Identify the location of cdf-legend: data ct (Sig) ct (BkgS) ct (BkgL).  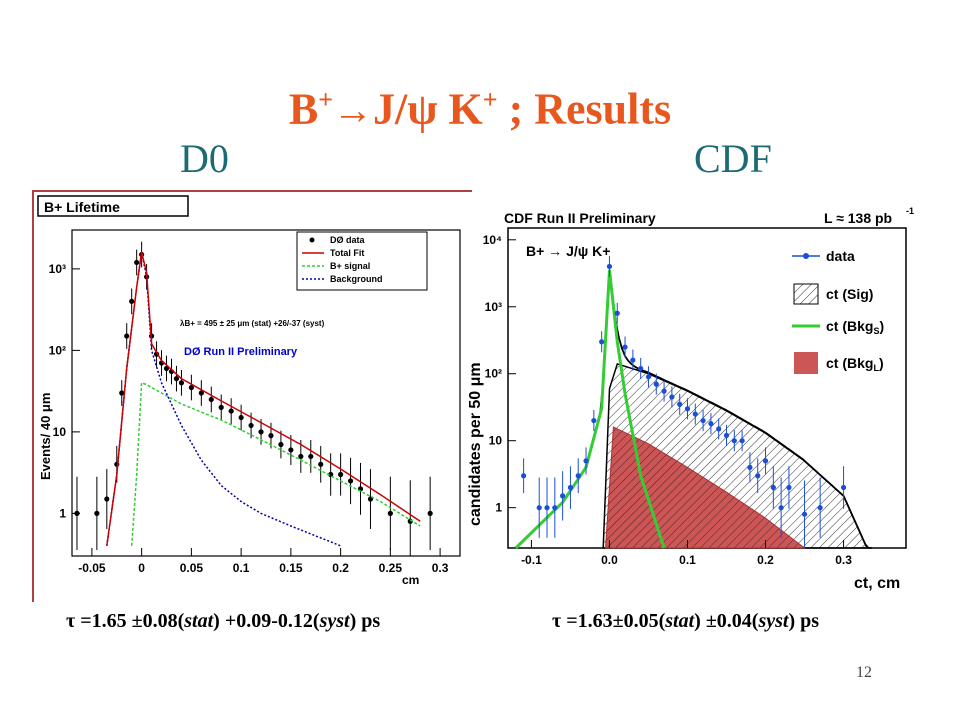
(838, 311).